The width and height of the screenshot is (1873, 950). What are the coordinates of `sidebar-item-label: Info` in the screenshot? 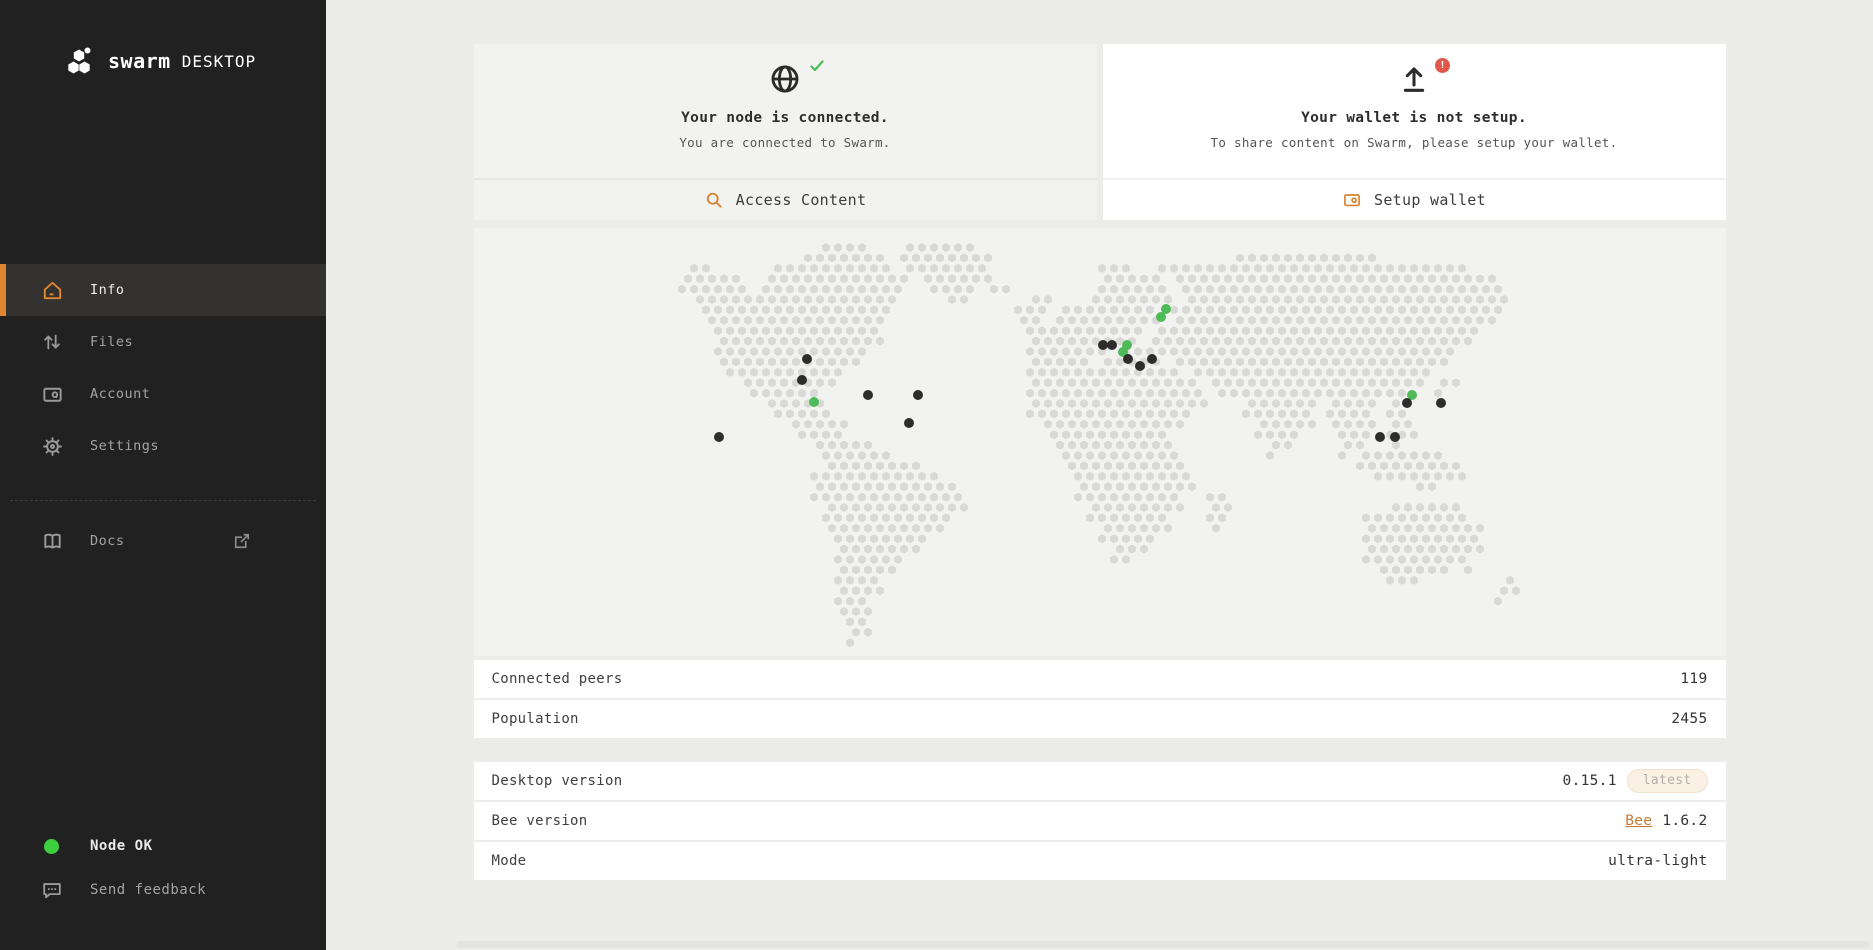 It's located at (107, 290).